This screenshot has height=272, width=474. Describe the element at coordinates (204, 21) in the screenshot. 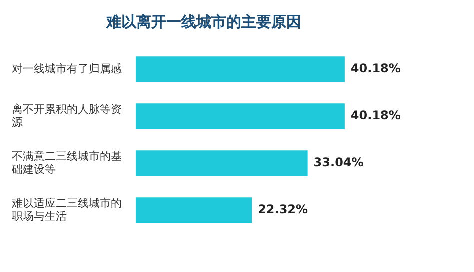

I see `chart-title: 难以离开一线城市的主要原因` at that location.